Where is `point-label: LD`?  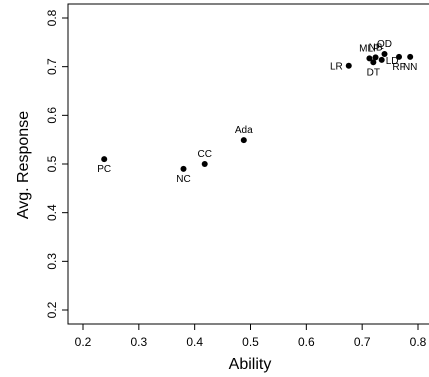 point-label: LD is located at coordinates (392, 61).